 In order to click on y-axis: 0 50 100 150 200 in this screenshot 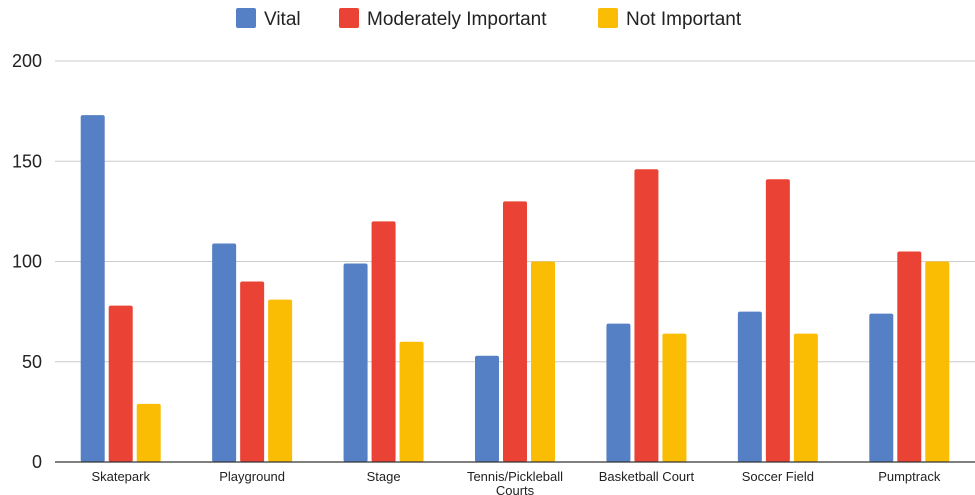, I will do `click(27, 261)`.